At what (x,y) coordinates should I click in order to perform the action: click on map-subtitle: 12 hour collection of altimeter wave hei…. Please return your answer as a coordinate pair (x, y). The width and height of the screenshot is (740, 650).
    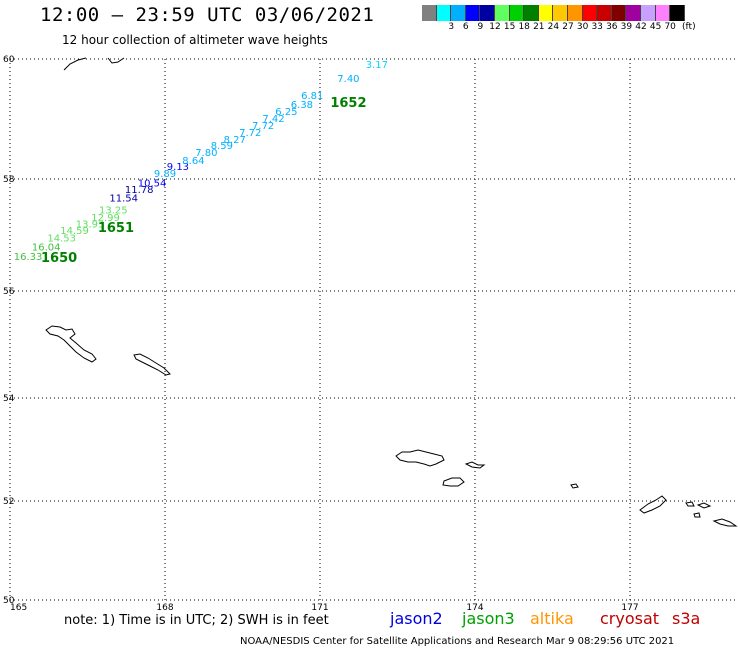
    Looking at the image, I should click on (195, 40).